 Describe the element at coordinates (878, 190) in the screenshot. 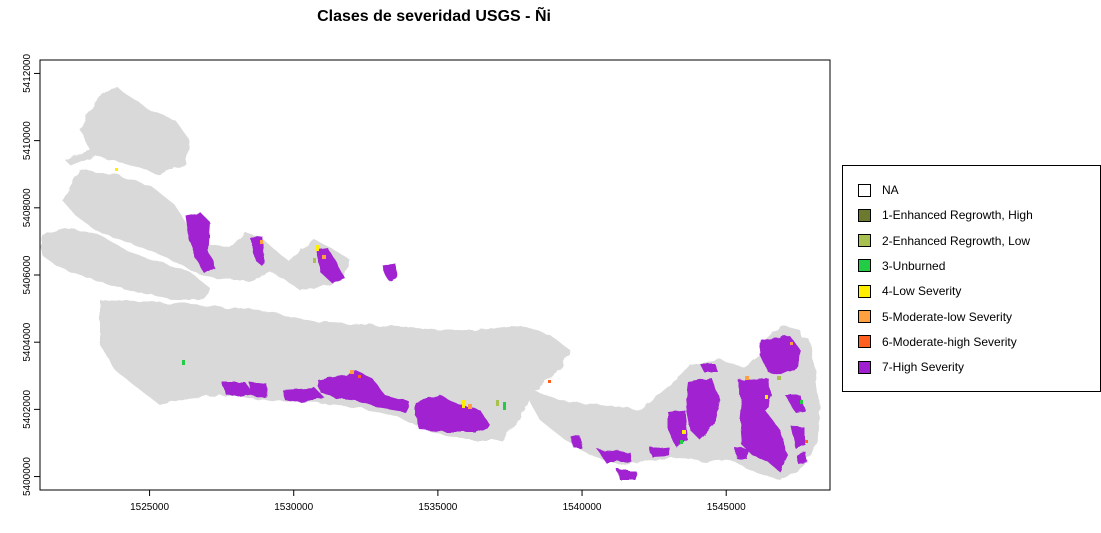

I see `legend-item: NA` at that location.